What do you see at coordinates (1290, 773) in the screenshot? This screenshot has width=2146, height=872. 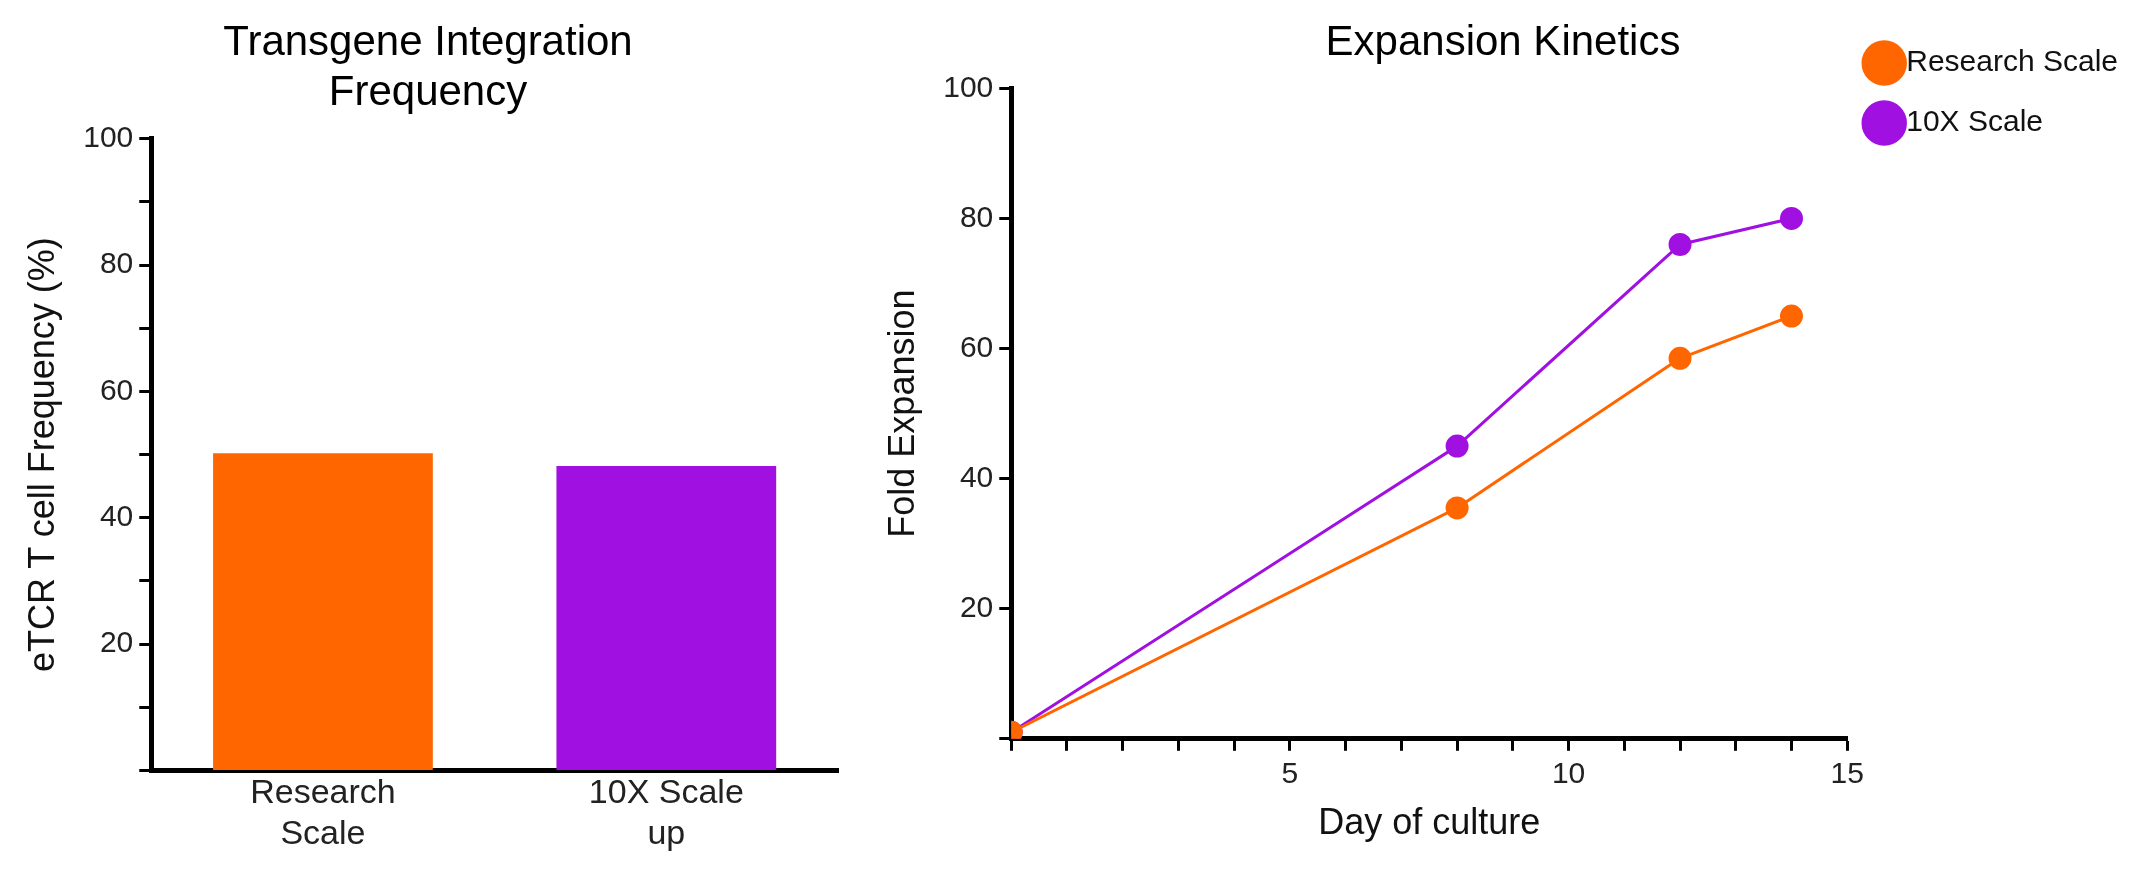 I see `x-tick-label: 5` at bounding box center [1290, 773].